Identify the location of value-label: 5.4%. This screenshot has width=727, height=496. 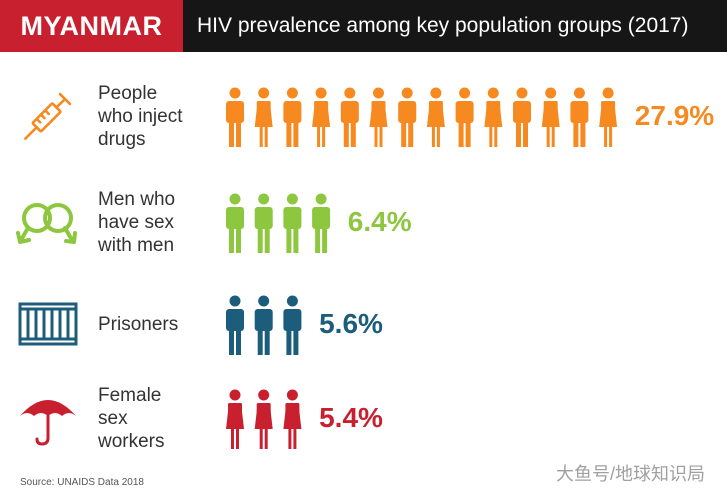
(351, 417).